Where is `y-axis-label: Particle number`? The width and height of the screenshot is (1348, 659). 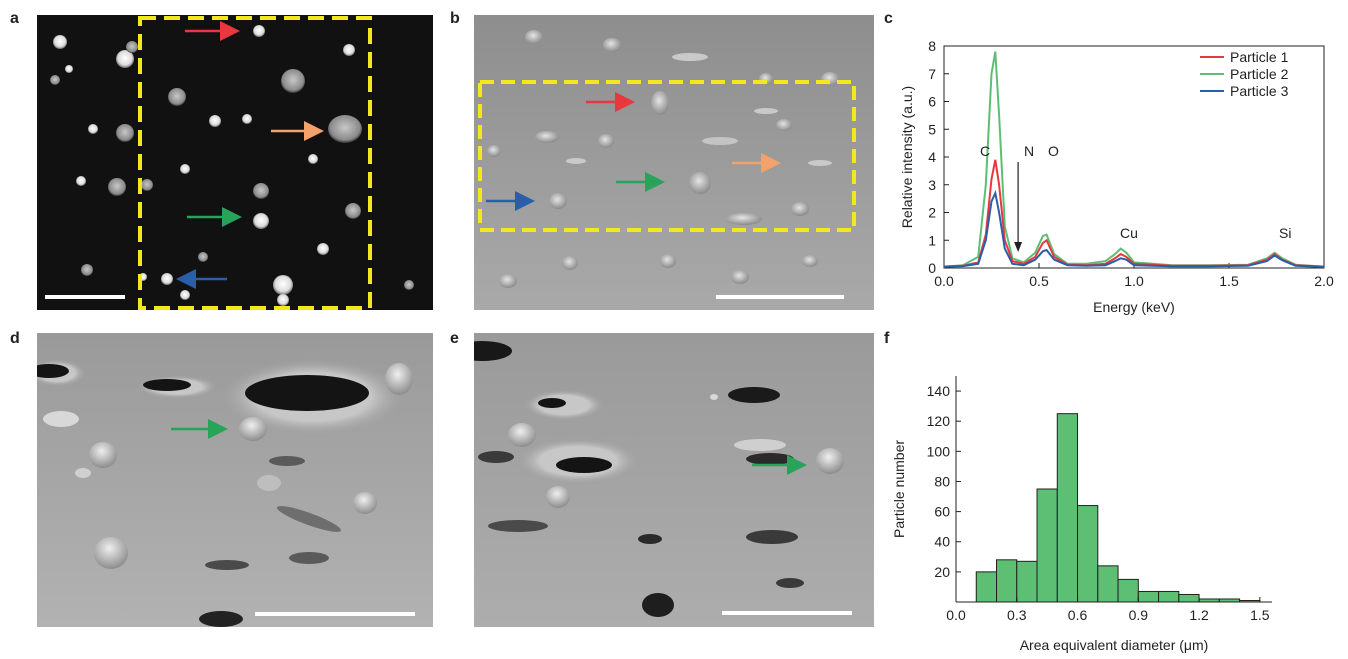
y-axis-label: Particle number is located at coordinates (899, 489).